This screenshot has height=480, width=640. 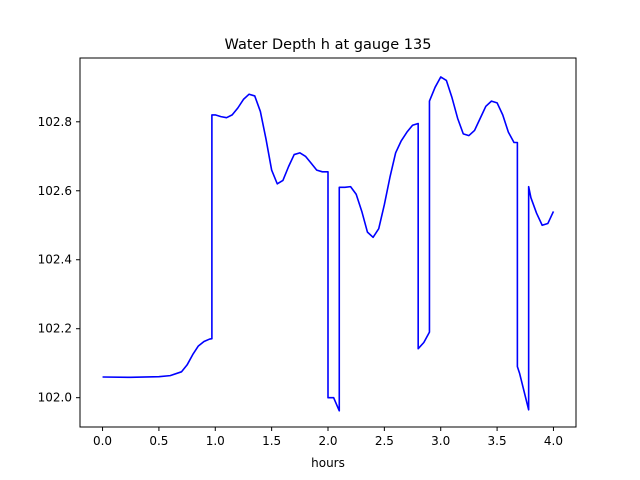 I want to click on y-tick-label: 102.4, so click(x=55, y=260).